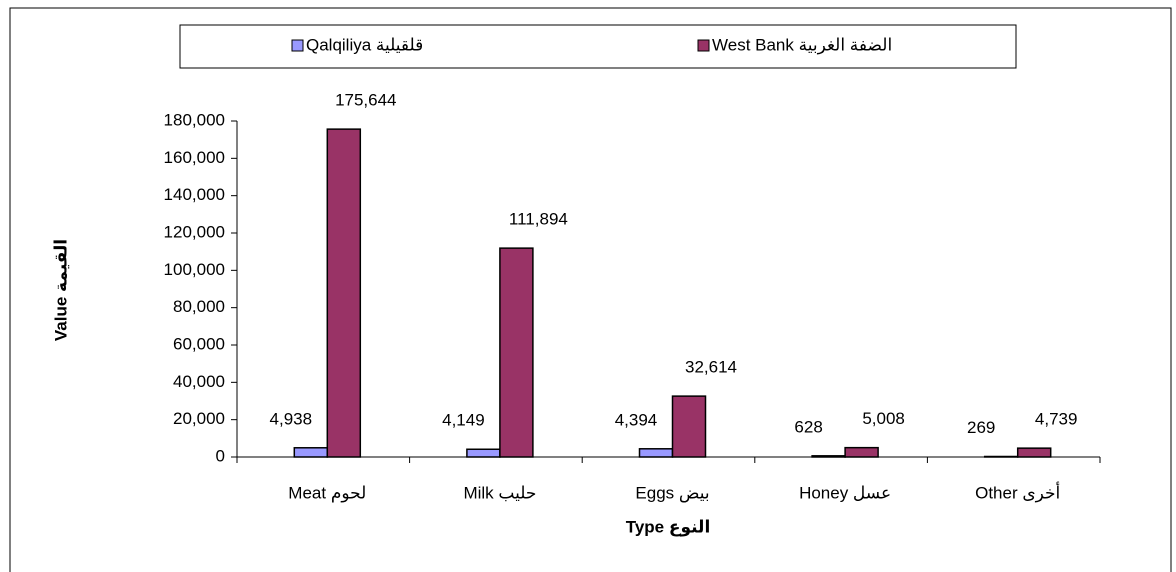 The width and height of the screenshot is (1176, 572). Describe the element at coordinates (668, 527) in the screenshot. I see `x-axis-title: النوع Type` at that location.